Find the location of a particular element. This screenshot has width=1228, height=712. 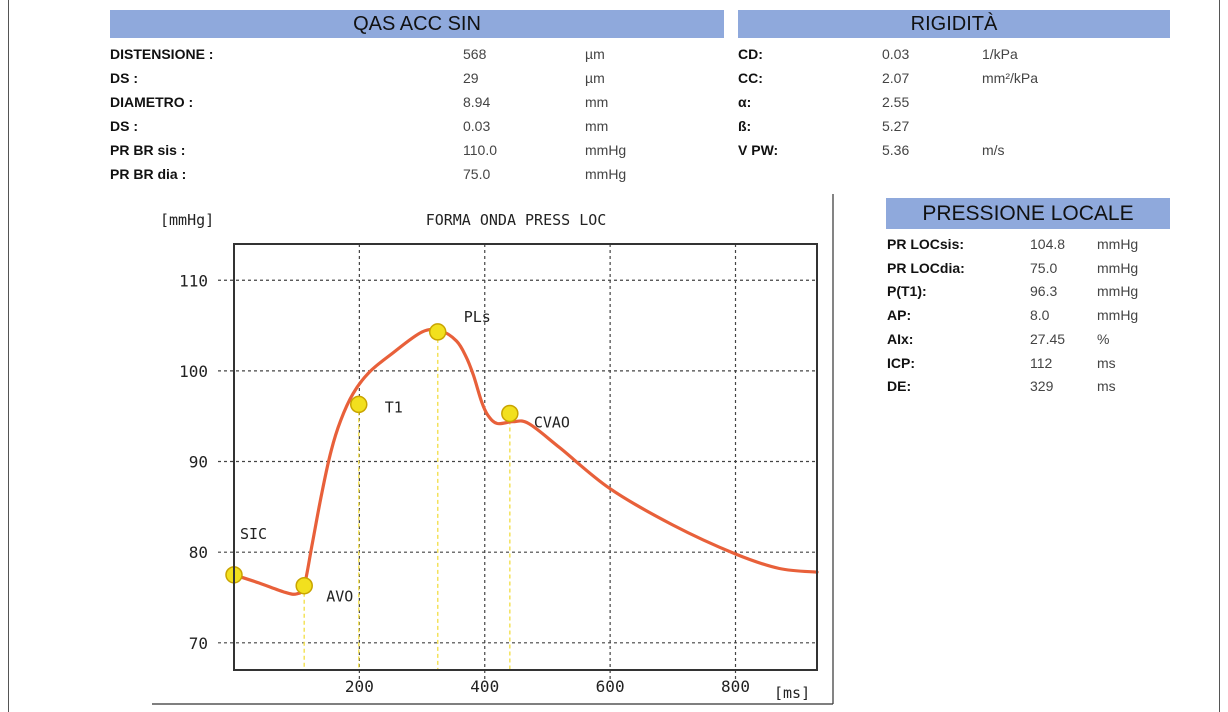

pressione-value: 104.8 is located at coordinates (1048, 244).